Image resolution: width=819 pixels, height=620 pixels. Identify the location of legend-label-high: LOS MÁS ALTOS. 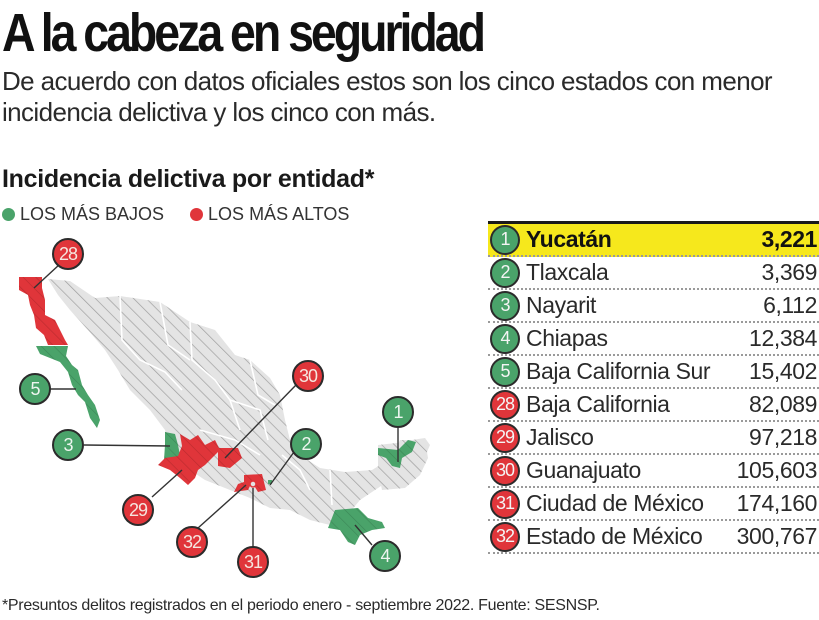
(279, 214).